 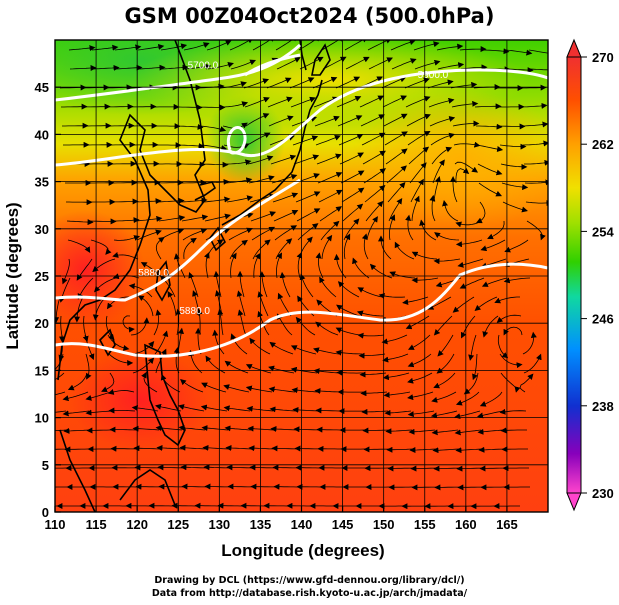 I want to click on contour-line-5700-north, so click(x=272, y=65).